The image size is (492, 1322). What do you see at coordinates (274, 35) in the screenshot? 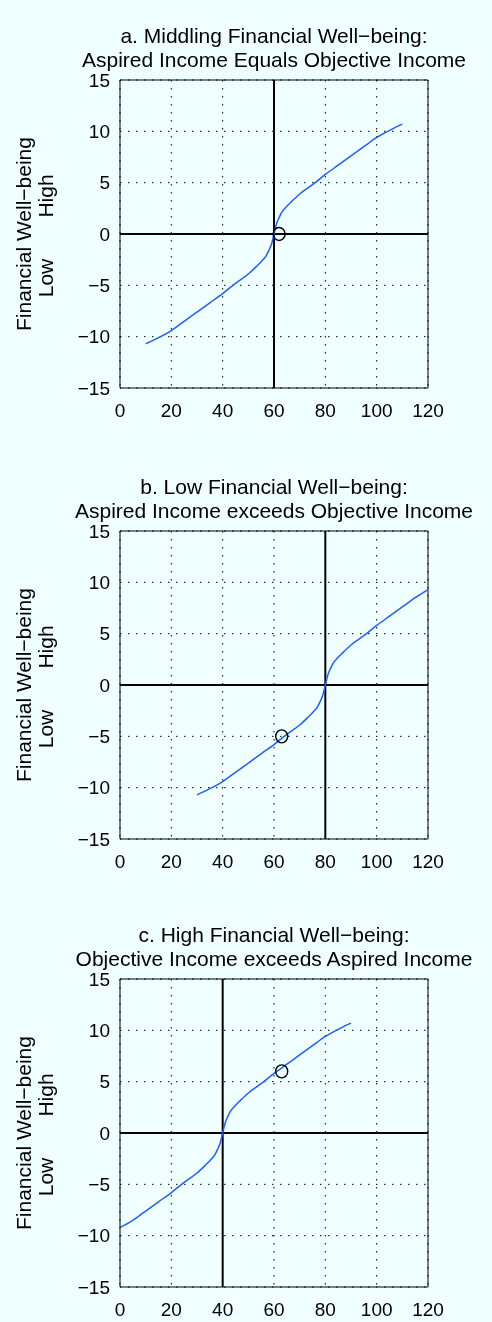
I see `chart-title: a. Middling Financial Well−being:` at bounding box center [274, 35].